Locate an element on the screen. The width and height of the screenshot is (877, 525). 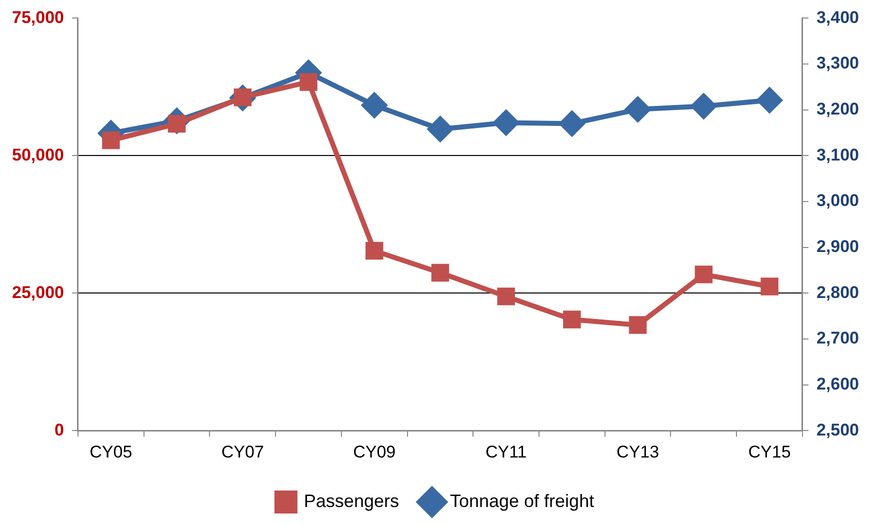
y-tick-label: 0 is located at coordinates (59, 430).